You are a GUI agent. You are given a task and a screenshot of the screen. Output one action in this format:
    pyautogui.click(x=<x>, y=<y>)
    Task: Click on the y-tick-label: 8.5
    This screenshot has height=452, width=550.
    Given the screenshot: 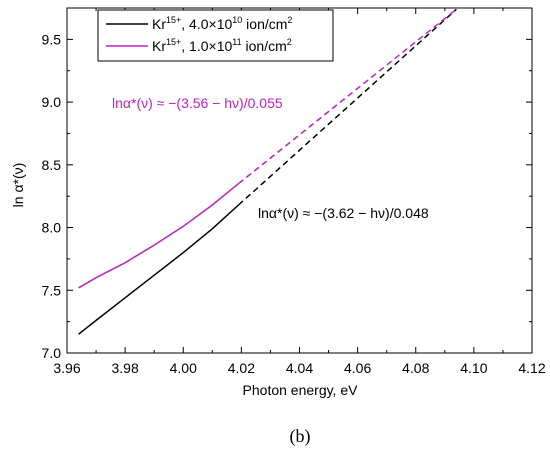 What is the action you would take?
    pyautogui.click(x=52, y=165)
    